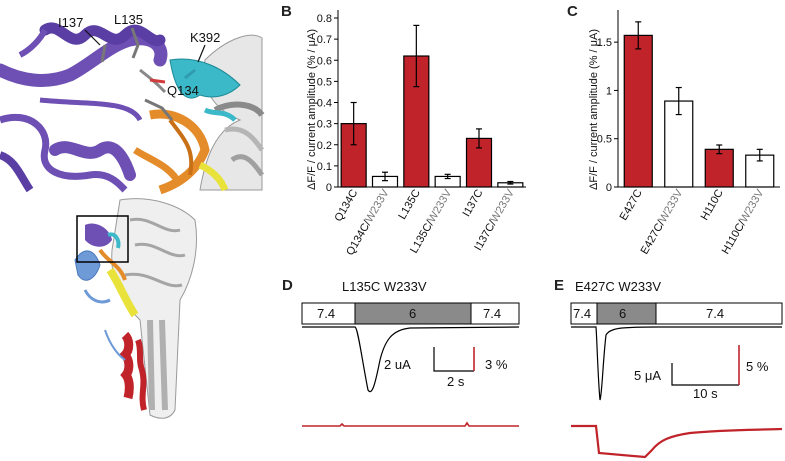 The height and width of the screenshot is (461, 785). What do you see at coordinates (397, 364) in the screenshot?
I see `scale-current-d: 2 uA` at bounding box center [397, 364].